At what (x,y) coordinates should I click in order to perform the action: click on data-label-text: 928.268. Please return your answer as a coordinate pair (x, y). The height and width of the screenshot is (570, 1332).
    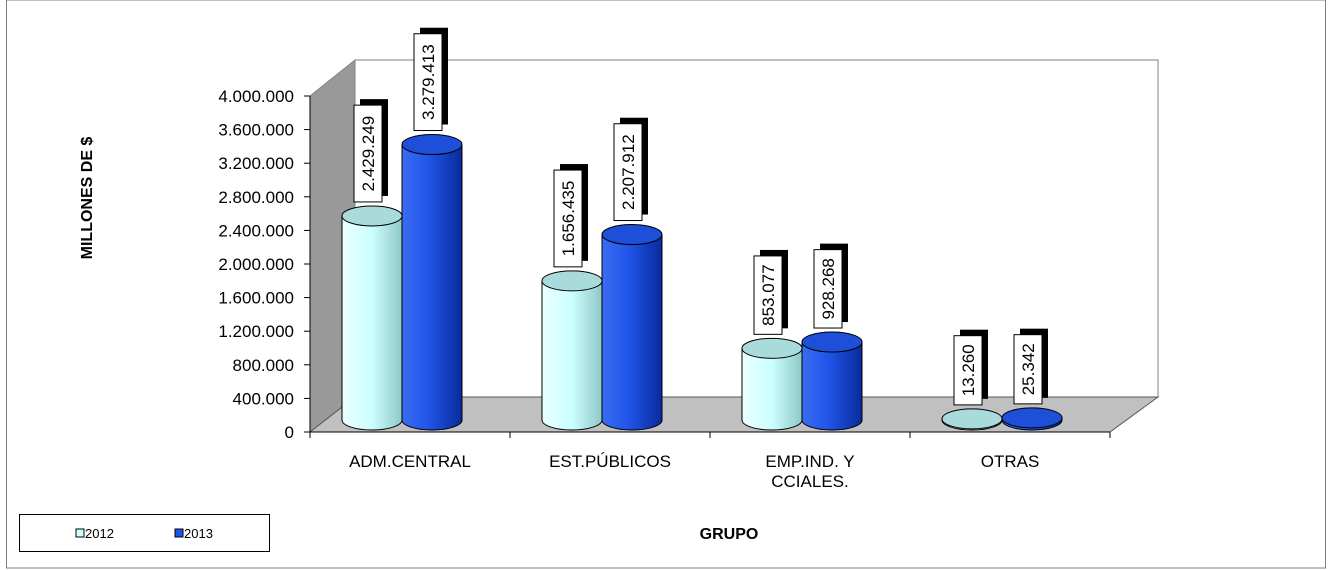
    Looking at the image, I should click on (828, 288).